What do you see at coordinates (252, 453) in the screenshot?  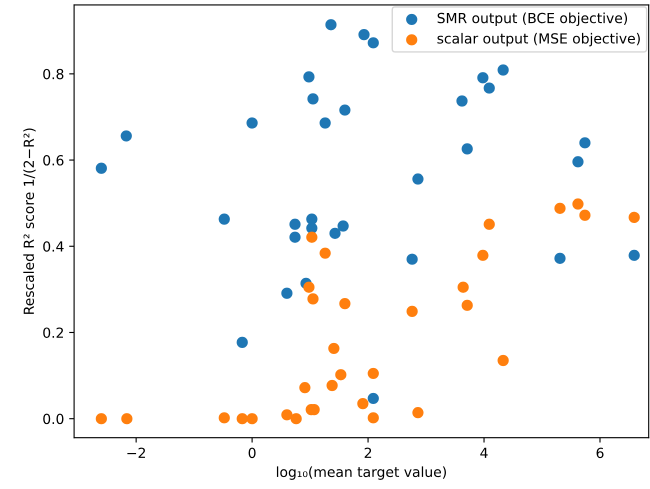 I see `x-tick-label: 0` at bounding box center [252, 453].